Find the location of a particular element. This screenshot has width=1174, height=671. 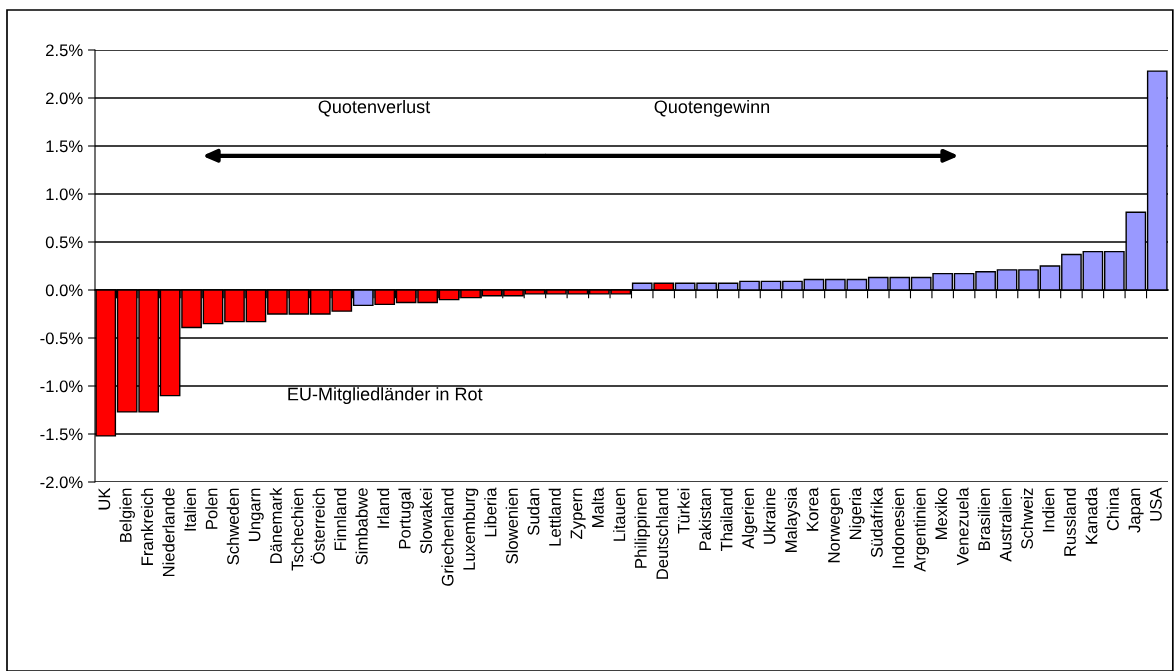

x-tick-label: Litauen is located at coordinates (619, 514).